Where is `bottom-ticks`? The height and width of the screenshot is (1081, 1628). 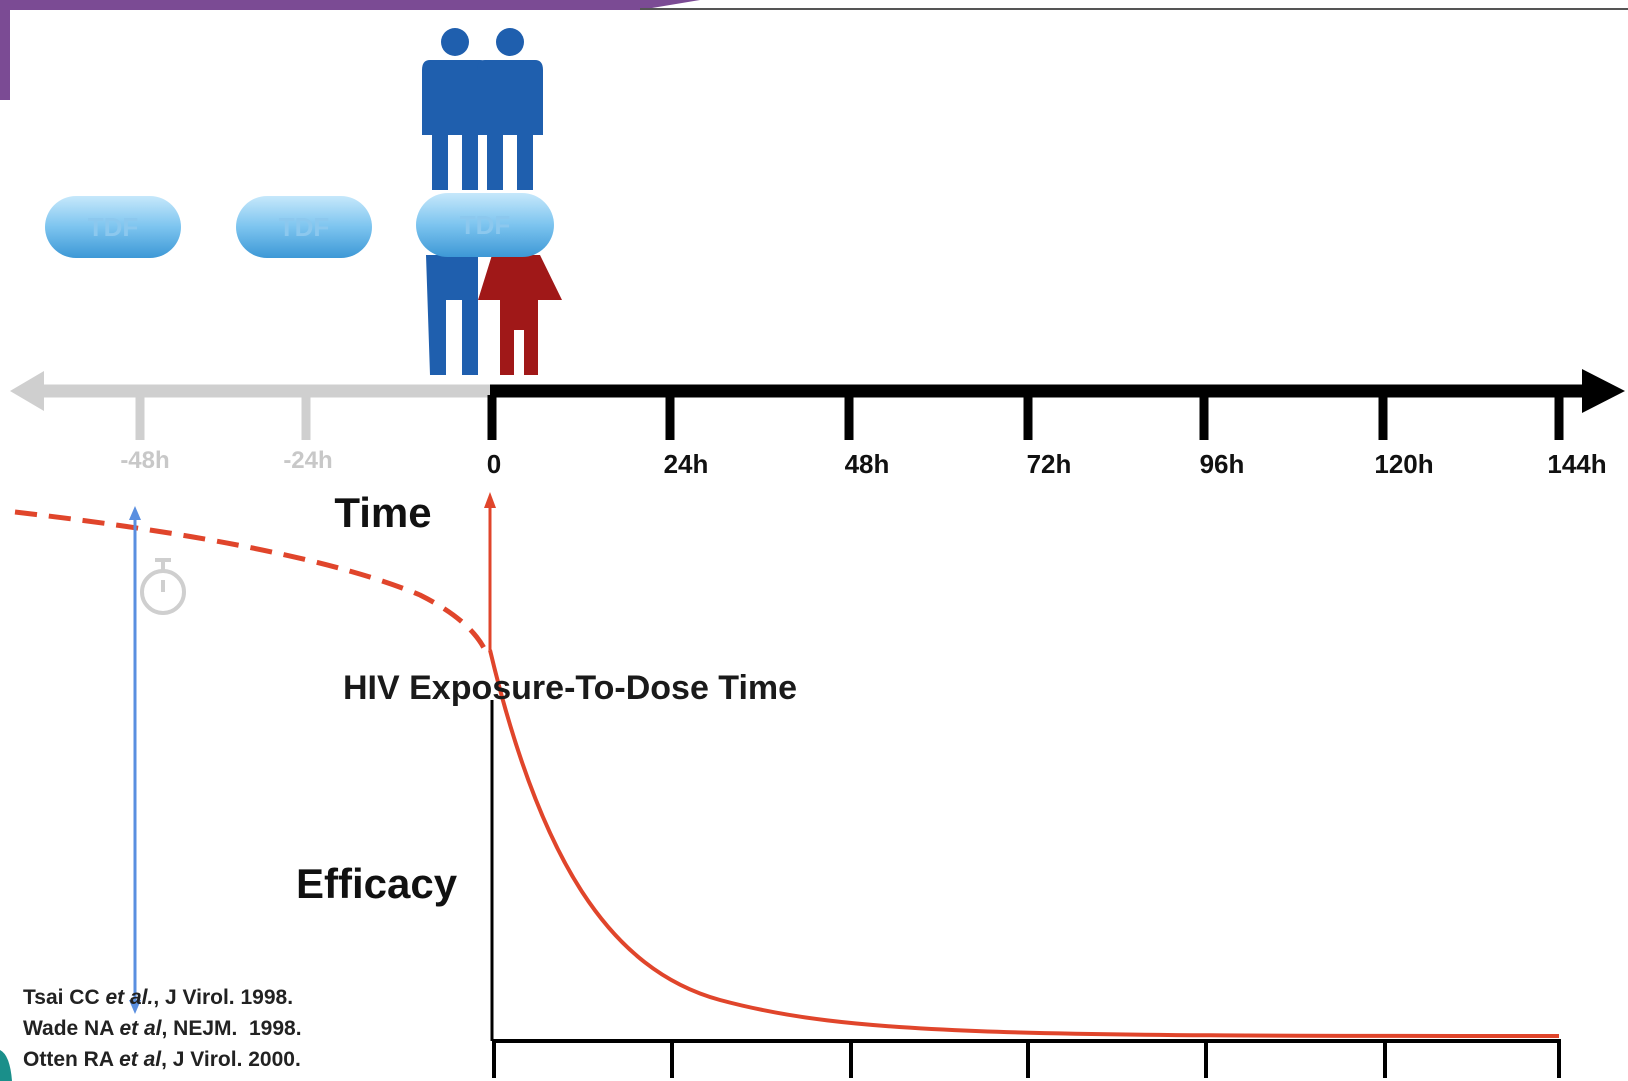 bottom-ticks is located at coordinates (1026, 1059).